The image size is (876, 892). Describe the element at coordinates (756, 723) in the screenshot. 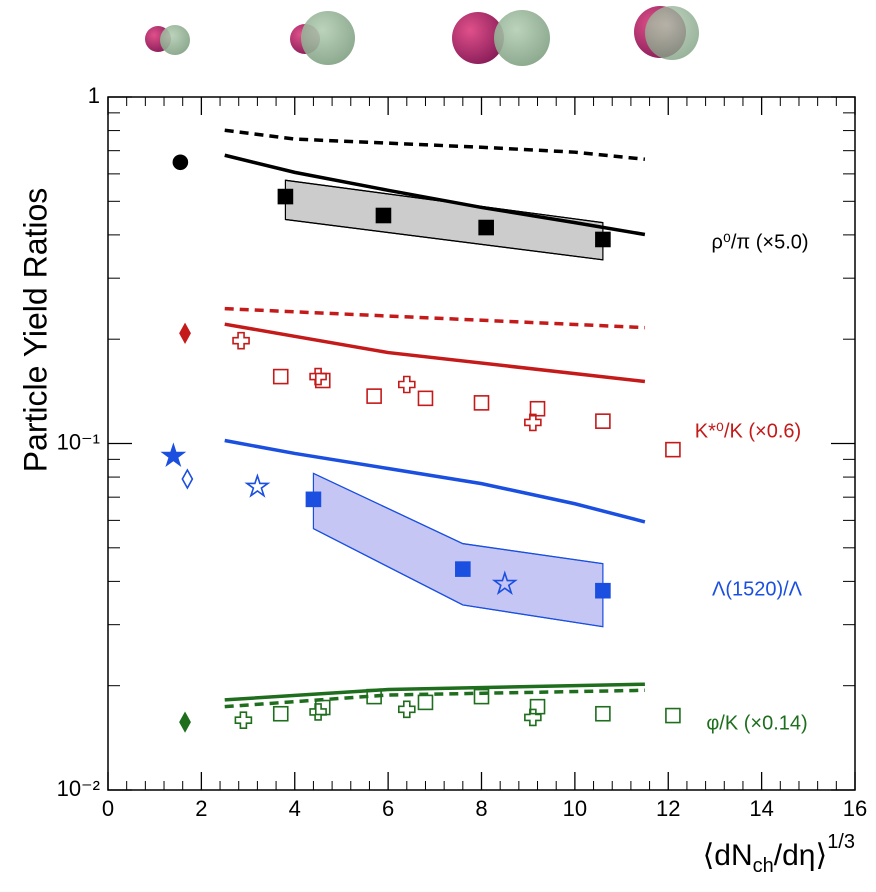

I see `series-label: φ/K (×0.14)` at that location.